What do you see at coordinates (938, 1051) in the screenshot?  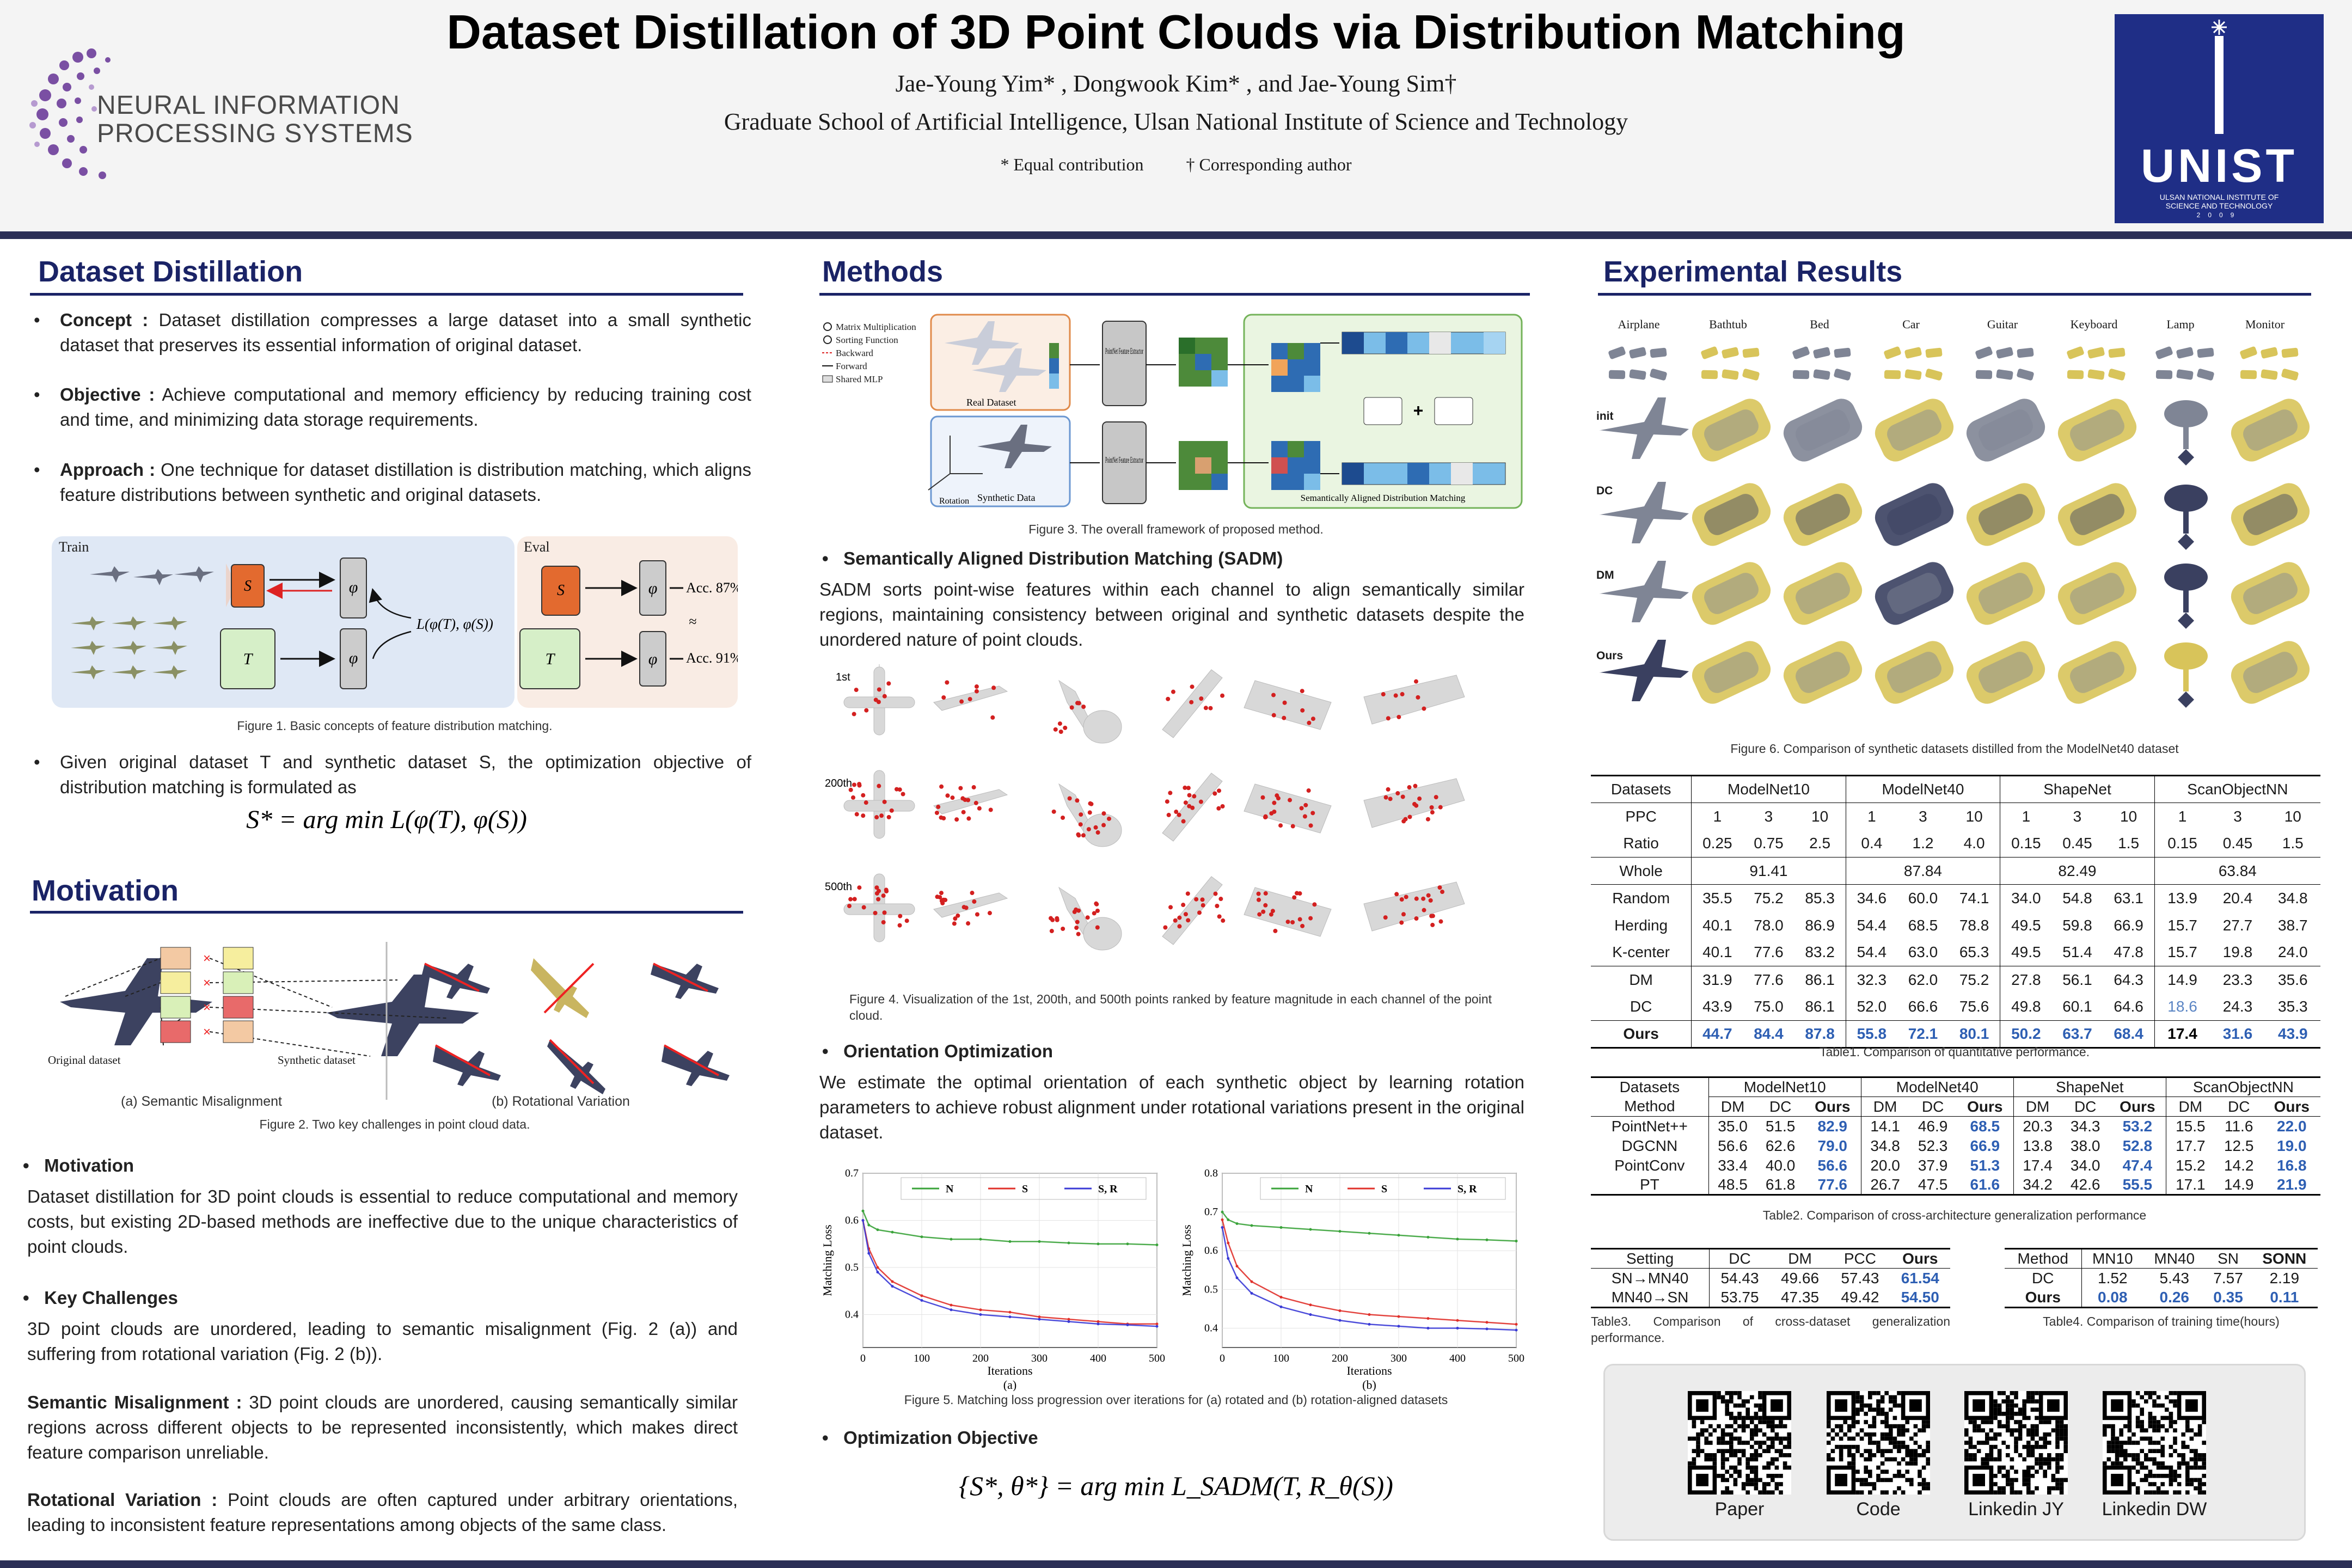 I see `orientation-subhead: • Orientation Optimization` at bounding box center [938, 1051].